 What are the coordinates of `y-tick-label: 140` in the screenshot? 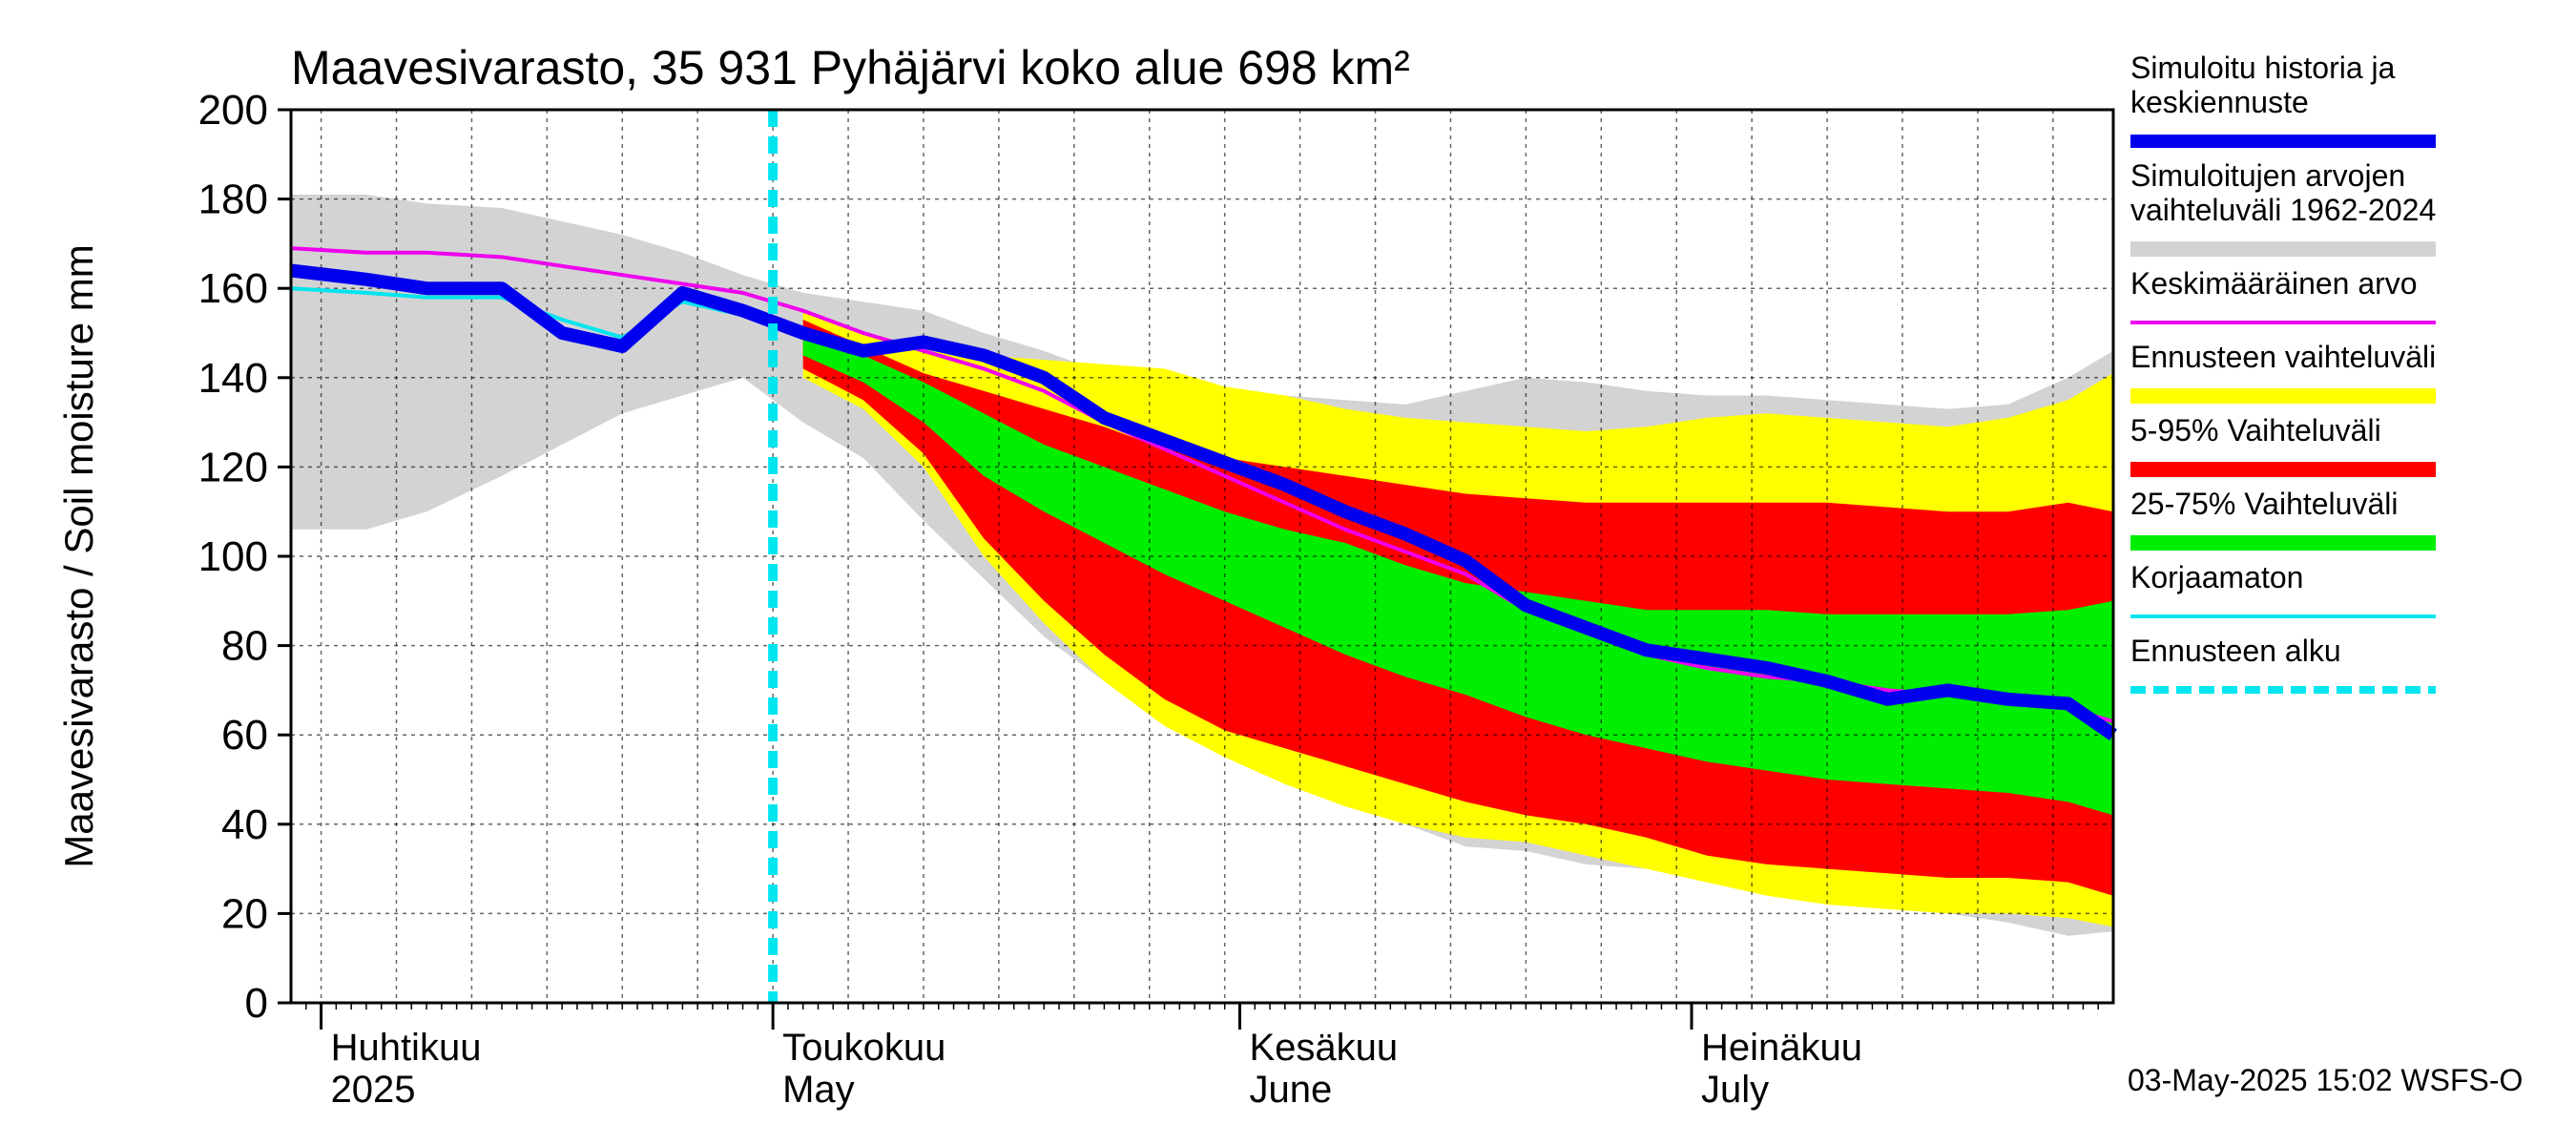 It's located at (233, 378).